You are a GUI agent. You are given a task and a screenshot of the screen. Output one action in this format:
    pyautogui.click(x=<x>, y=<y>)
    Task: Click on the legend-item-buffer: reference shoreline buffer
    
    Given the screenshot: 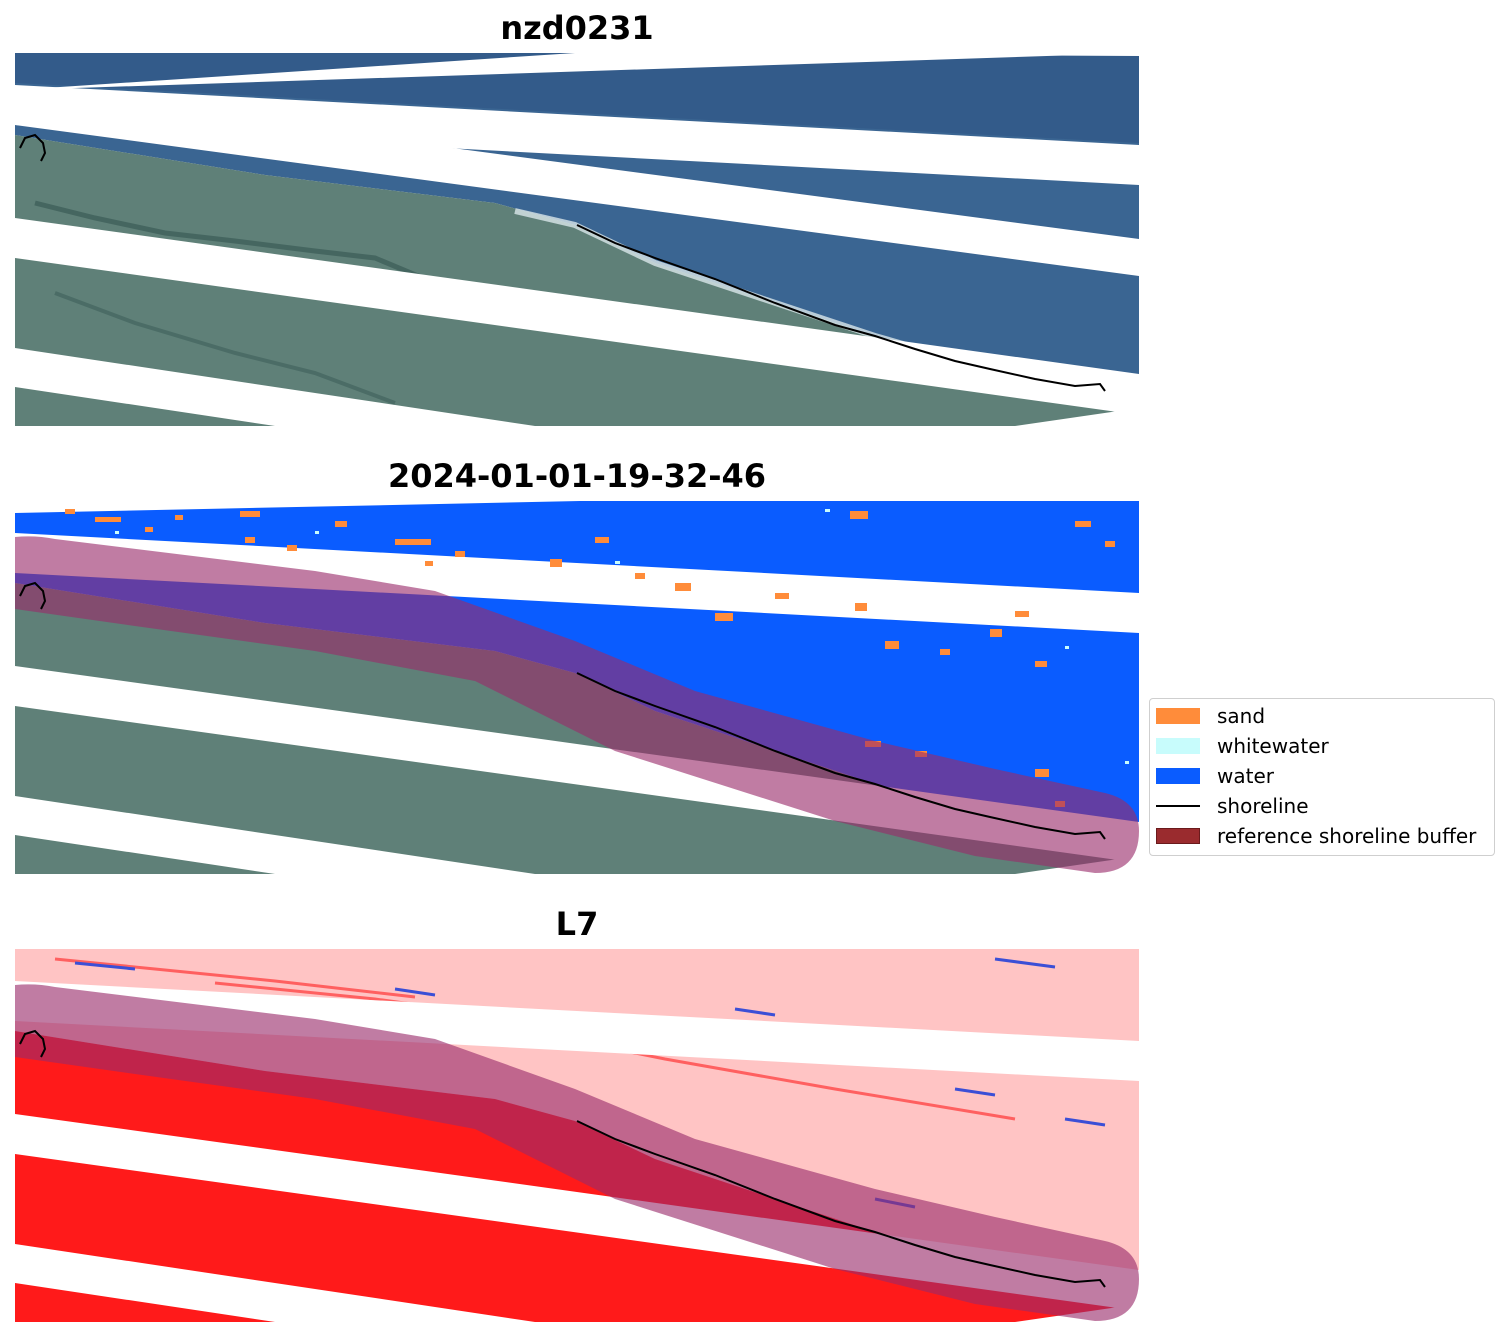 What is the action you would take?
    pyautogui.click(x=1316, y=836)
    